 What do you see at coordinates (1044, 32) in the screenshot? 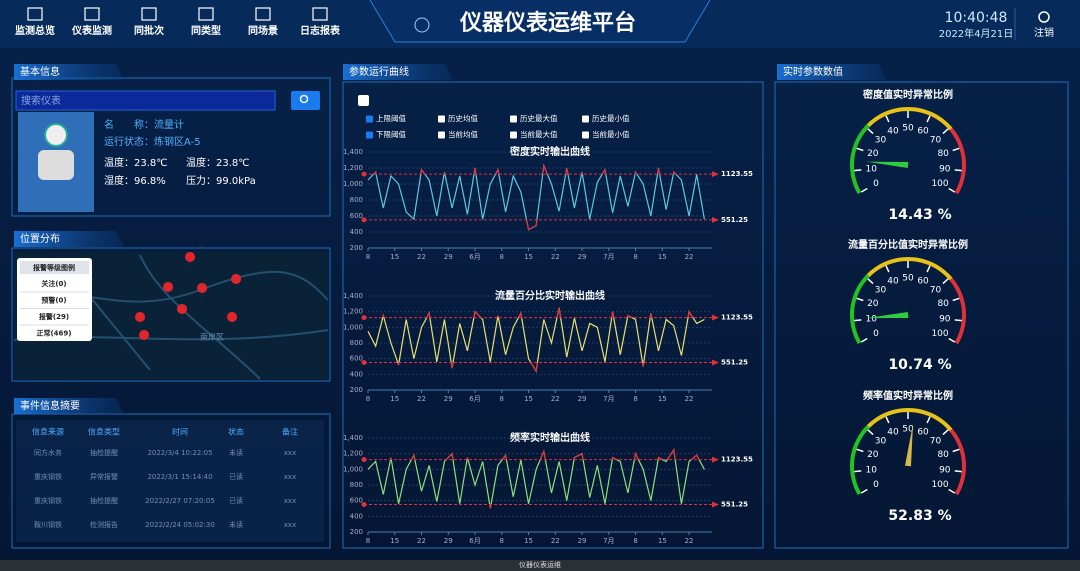
I see `logout-button: 注销` at bounding box center [1044, 32].